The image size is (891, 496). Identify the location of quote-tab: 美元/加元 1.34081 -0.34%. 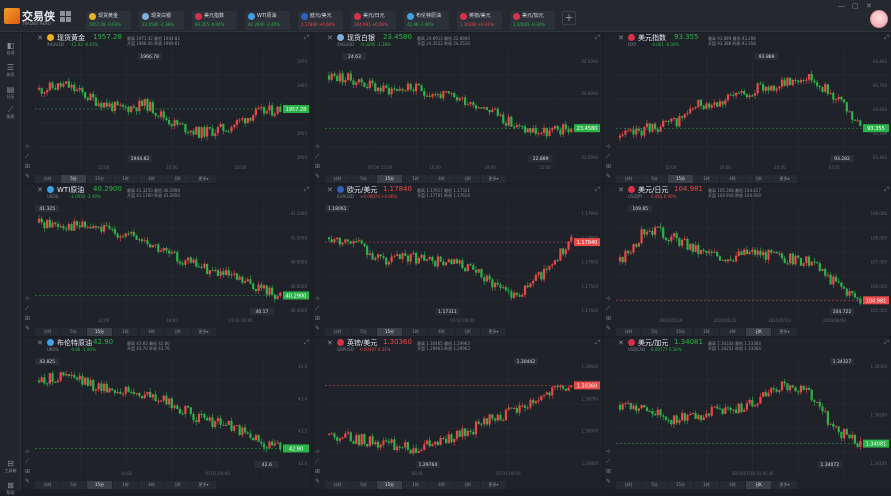
(532, 20).